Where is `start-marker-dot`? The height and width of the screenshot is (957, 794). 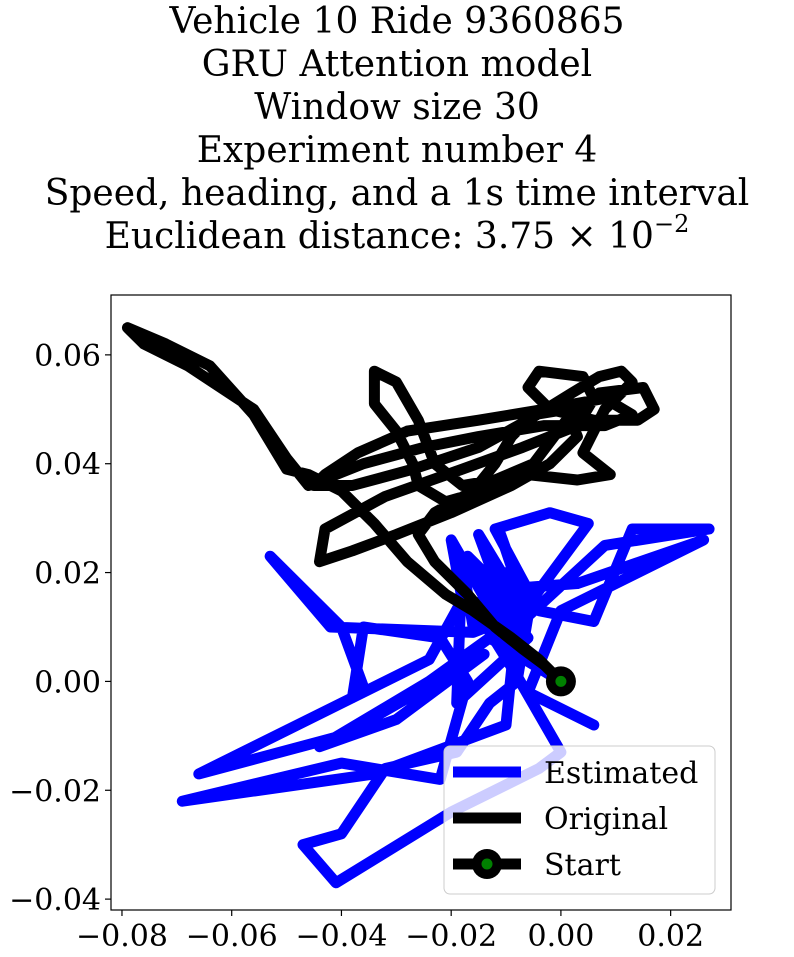 start-marker-dot is located at coordinates (561, 681).